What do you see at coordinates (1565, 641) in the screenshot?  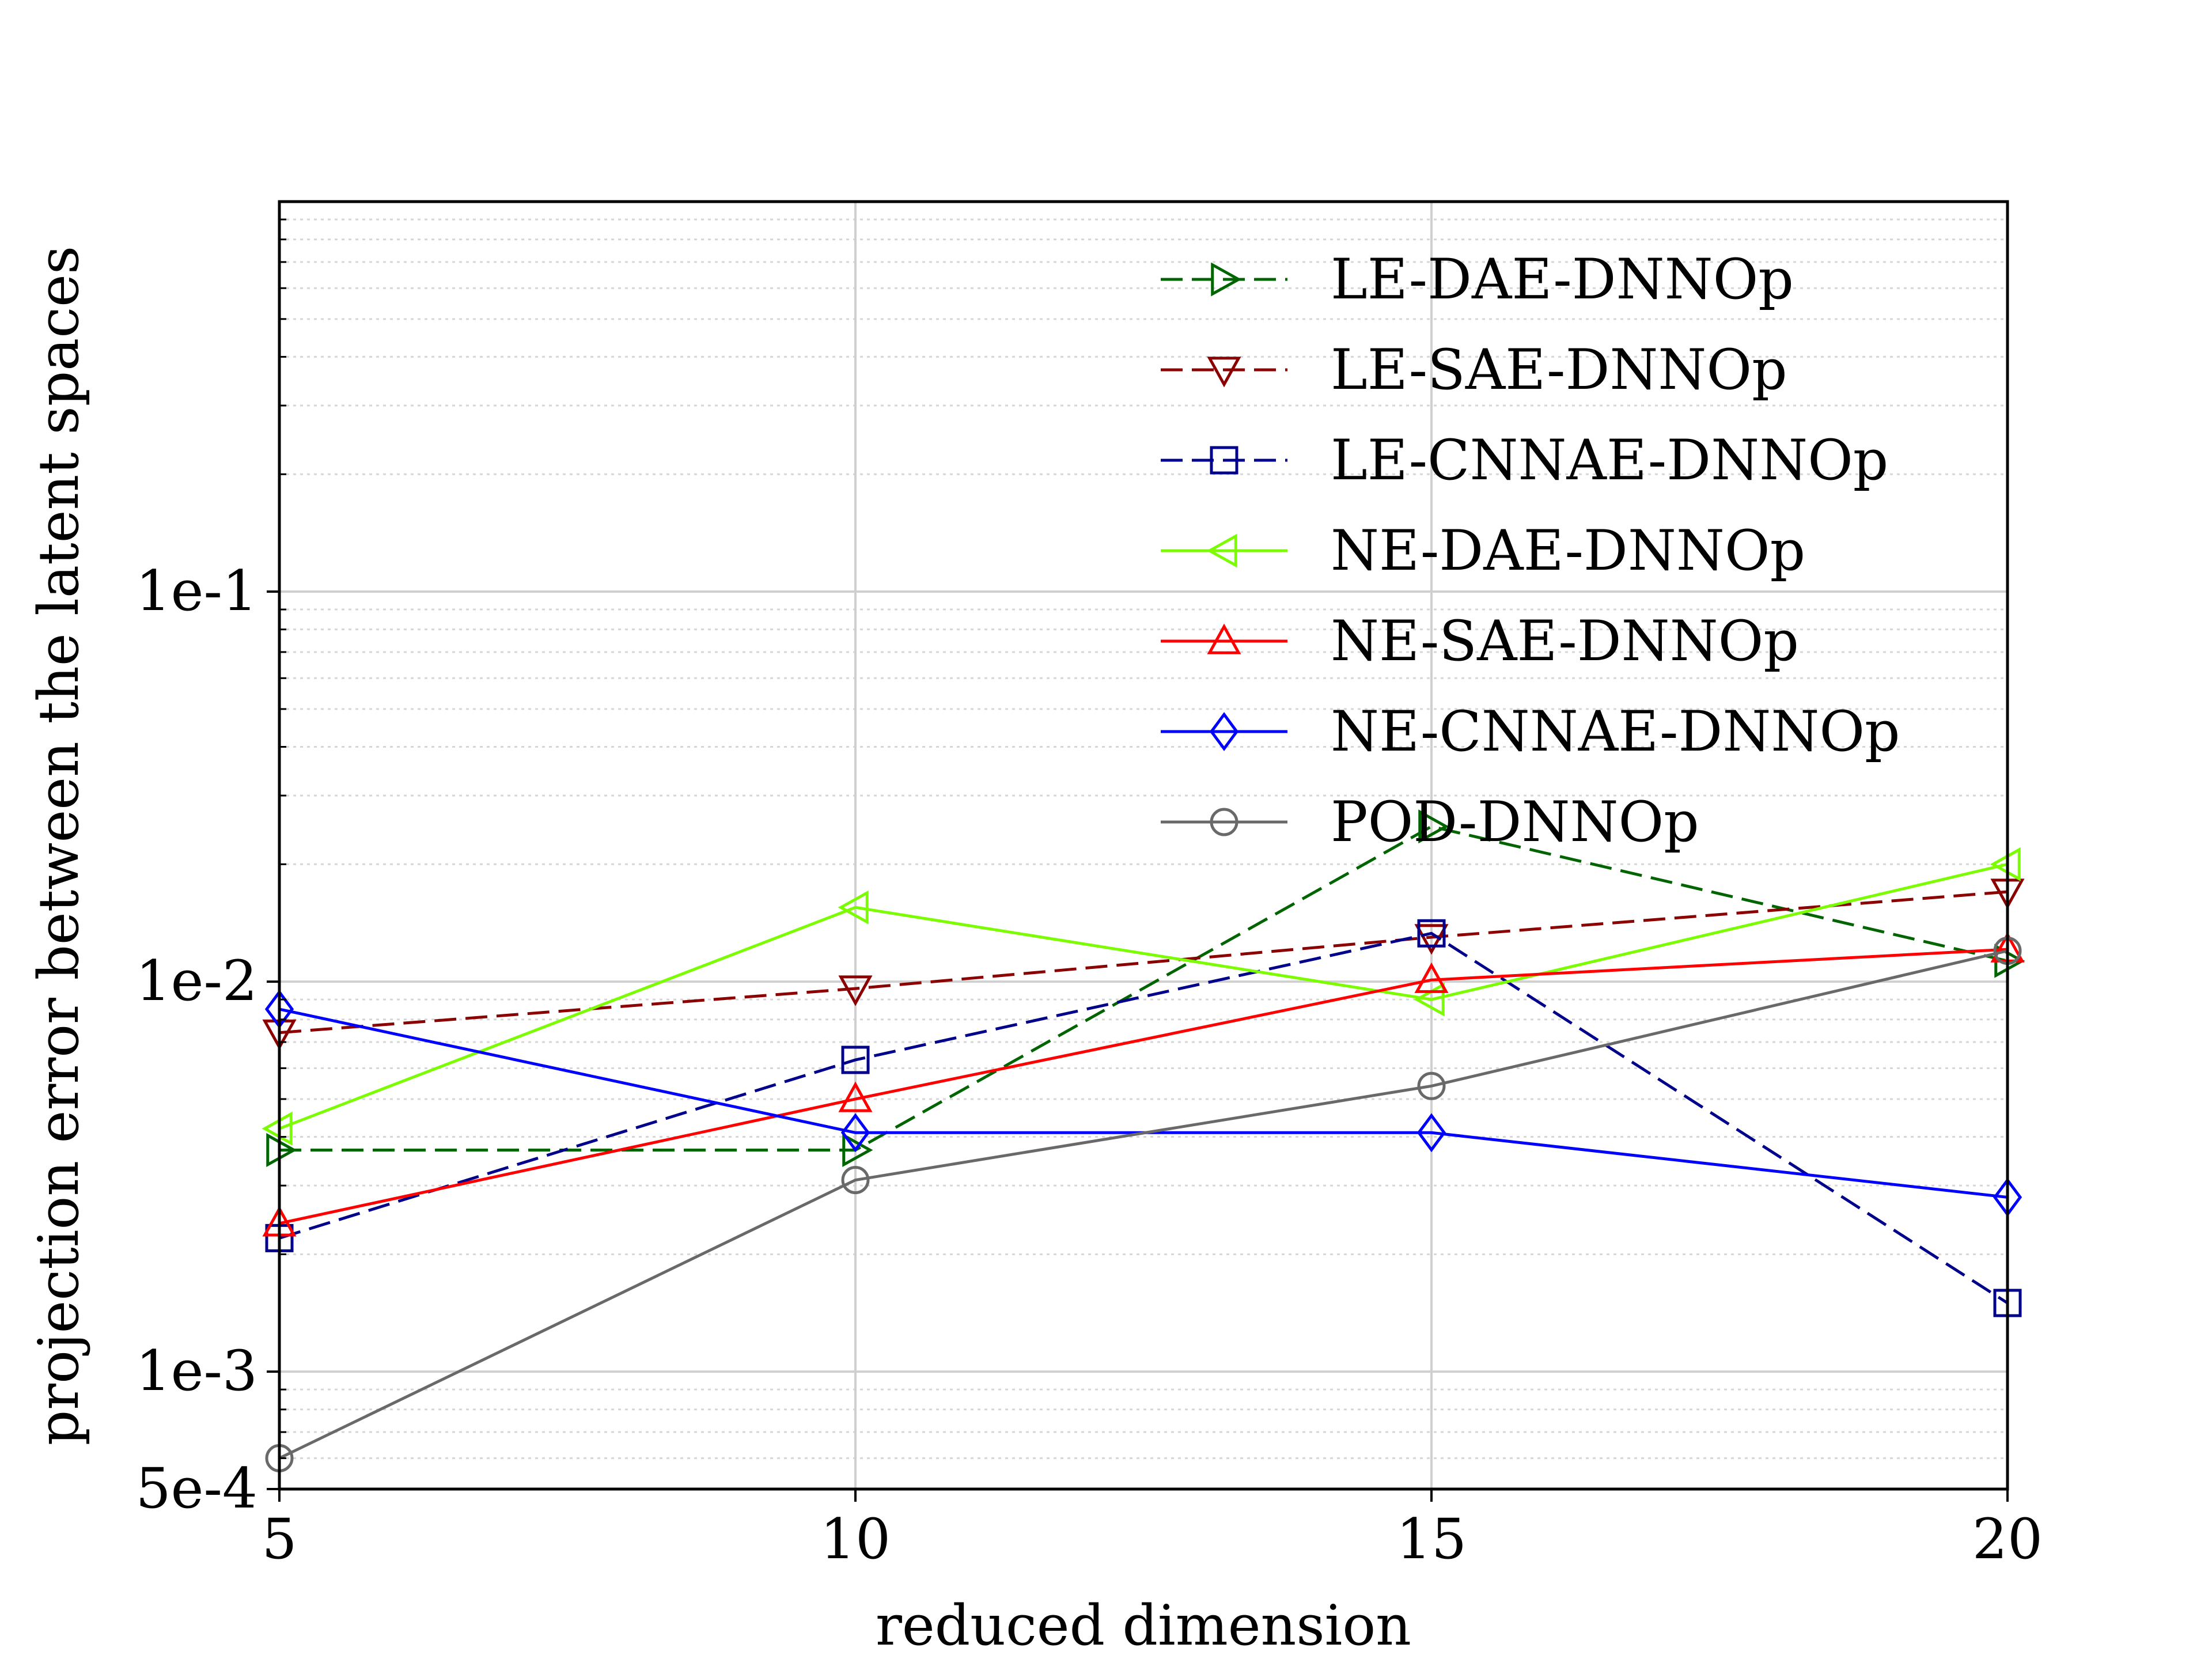 I see `legend-label-ne-sae-dnnop: NE-SAE-DNNOp` at bounding box center [1565, 641].